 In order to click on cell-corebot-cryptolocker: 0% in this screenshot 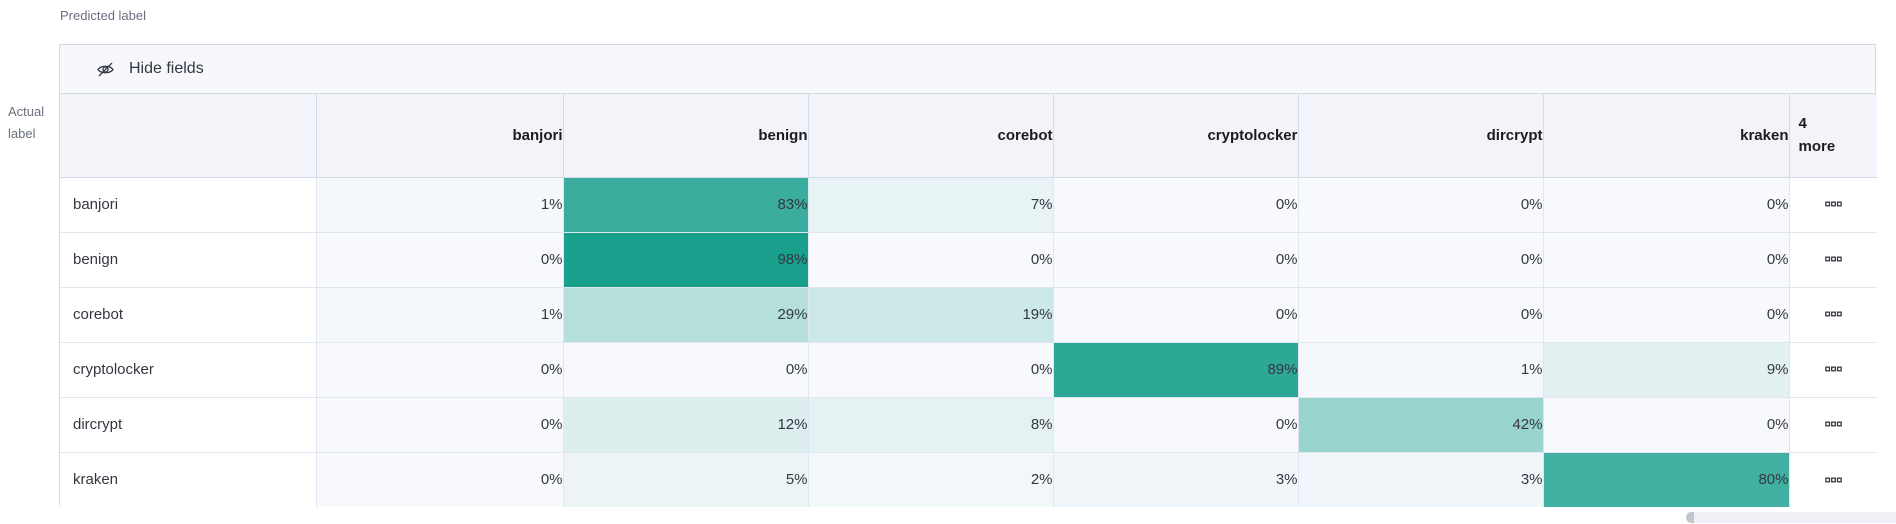, I will do `click(1176, 315)`.